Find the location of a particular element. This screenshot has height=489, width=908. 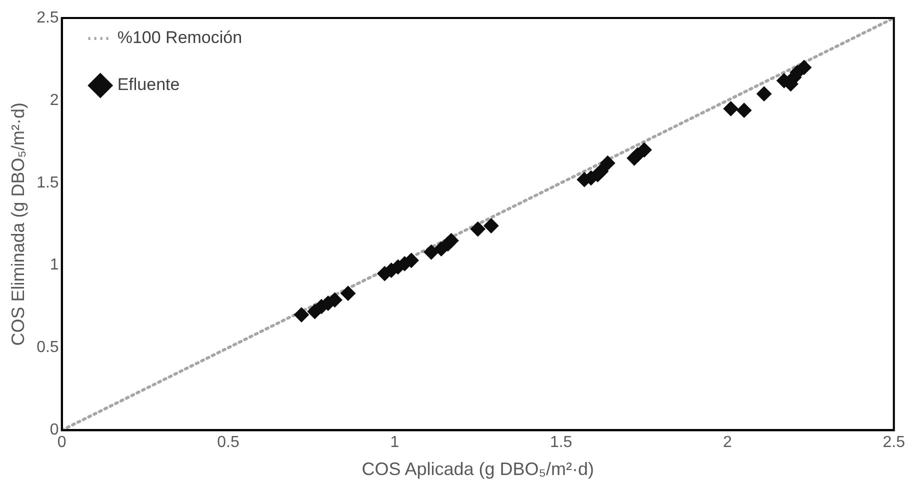

x-tick-label: 1.5 is located at coordinates (561, 443).